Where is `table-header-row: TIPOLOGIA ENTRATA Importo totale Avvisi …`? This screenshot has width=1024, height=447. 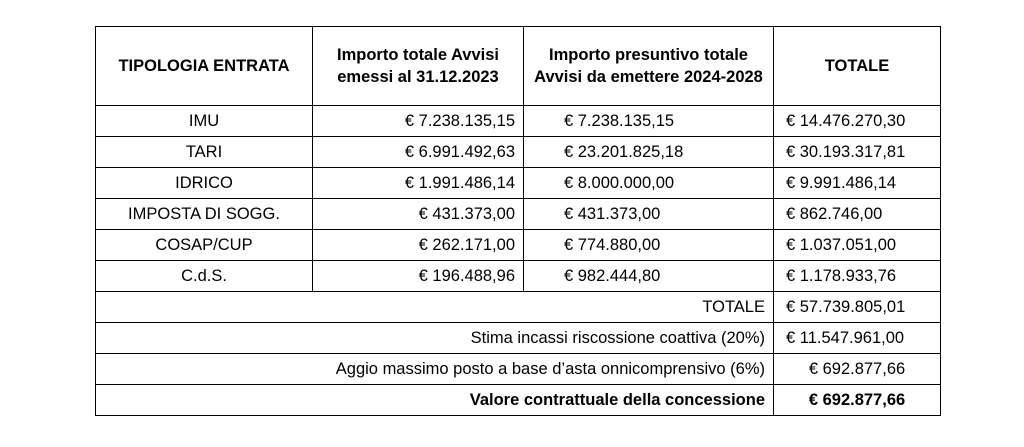
table-header-row: TIPOLOGIA ENTRATA Importo totale Avvisi … is located at coordinates (518, 66).